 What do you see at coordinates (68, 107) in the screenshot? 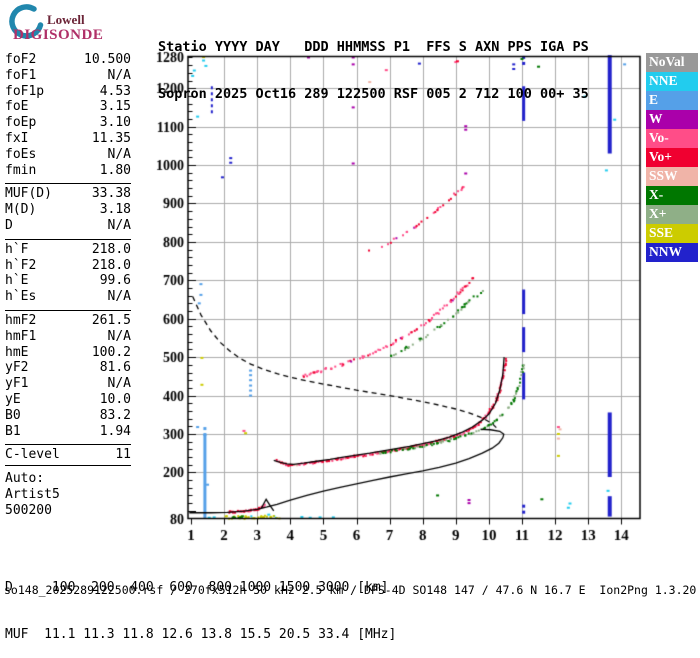
I see `param-row-foe: foE 3.15` at bounding box center [68, 107].